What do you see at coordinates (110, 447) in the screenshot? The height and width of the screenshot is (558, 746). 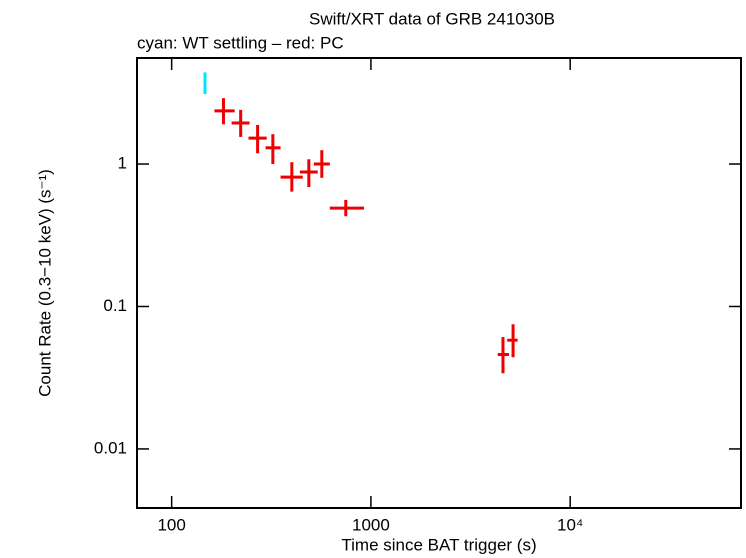 I see `y-tick-label: 0.01` at bounding box center [110, 447].